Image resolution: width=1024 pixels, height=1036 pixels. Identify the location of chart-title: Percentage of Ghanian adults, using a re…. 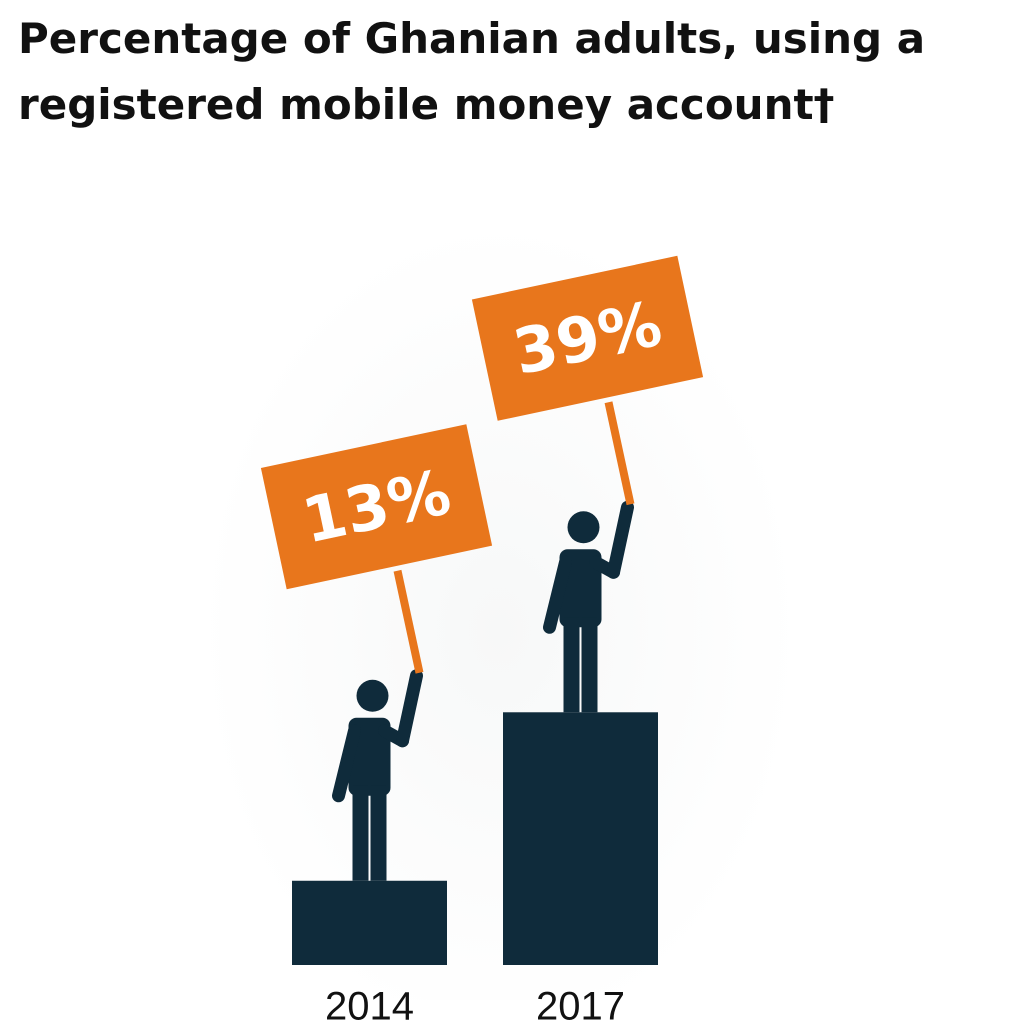
(472, 71).